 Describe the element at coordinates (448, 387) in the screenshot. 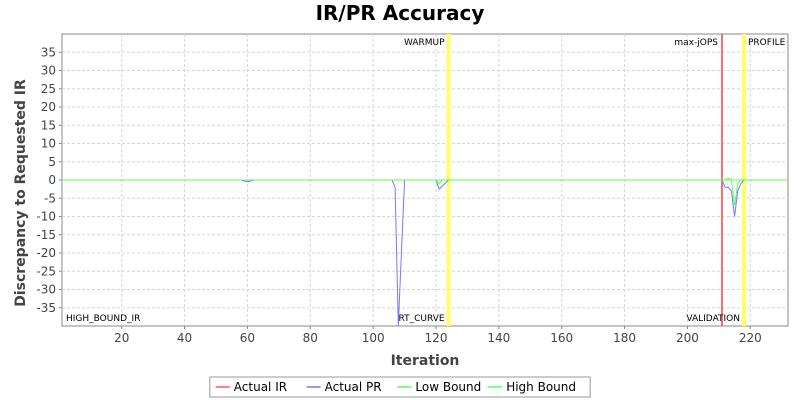

I see `legend-label: Low Bound` at that location.